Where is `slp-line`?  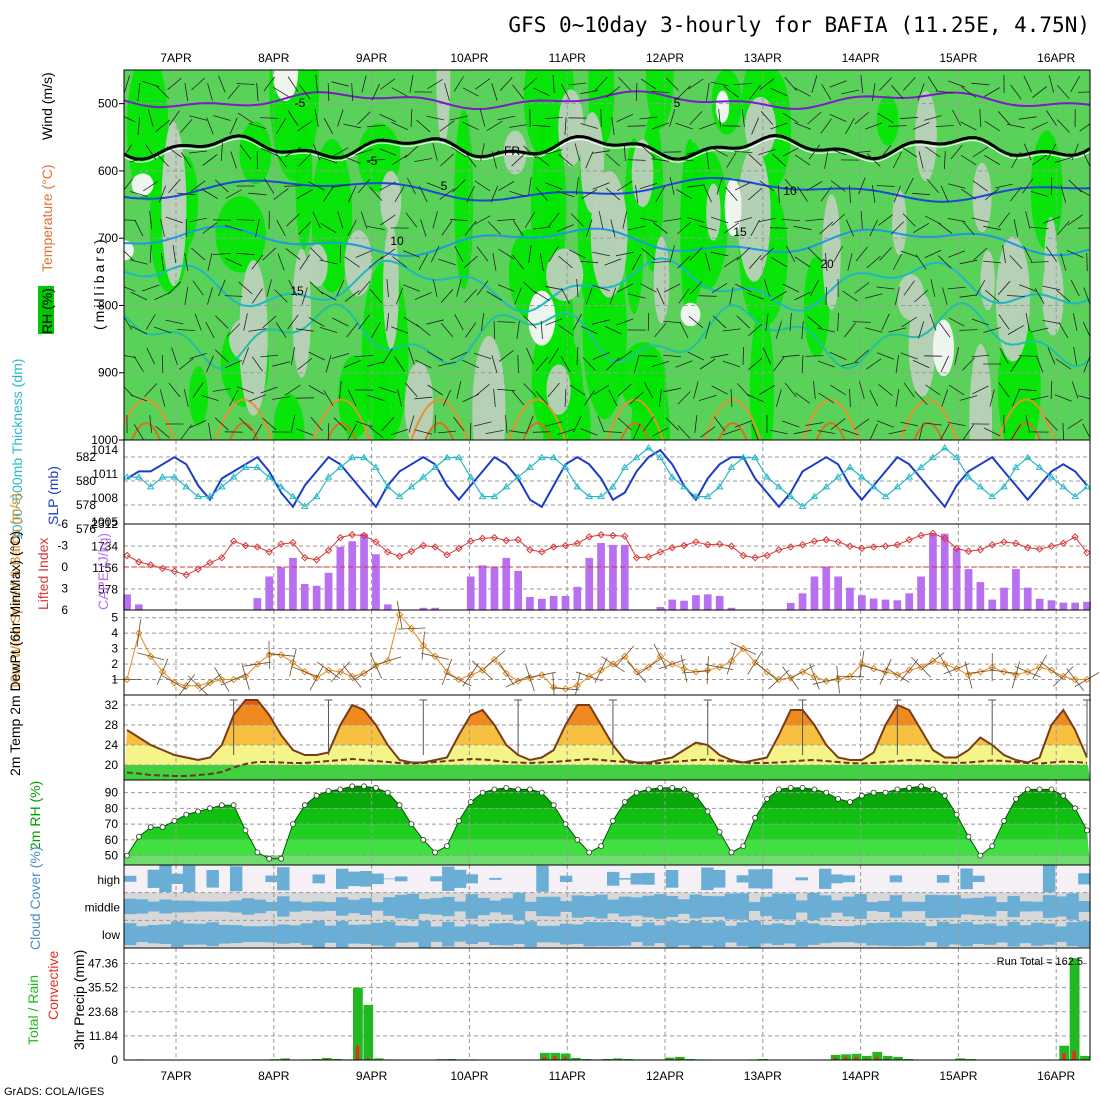
slp-line is located at coordinates (607, 478).